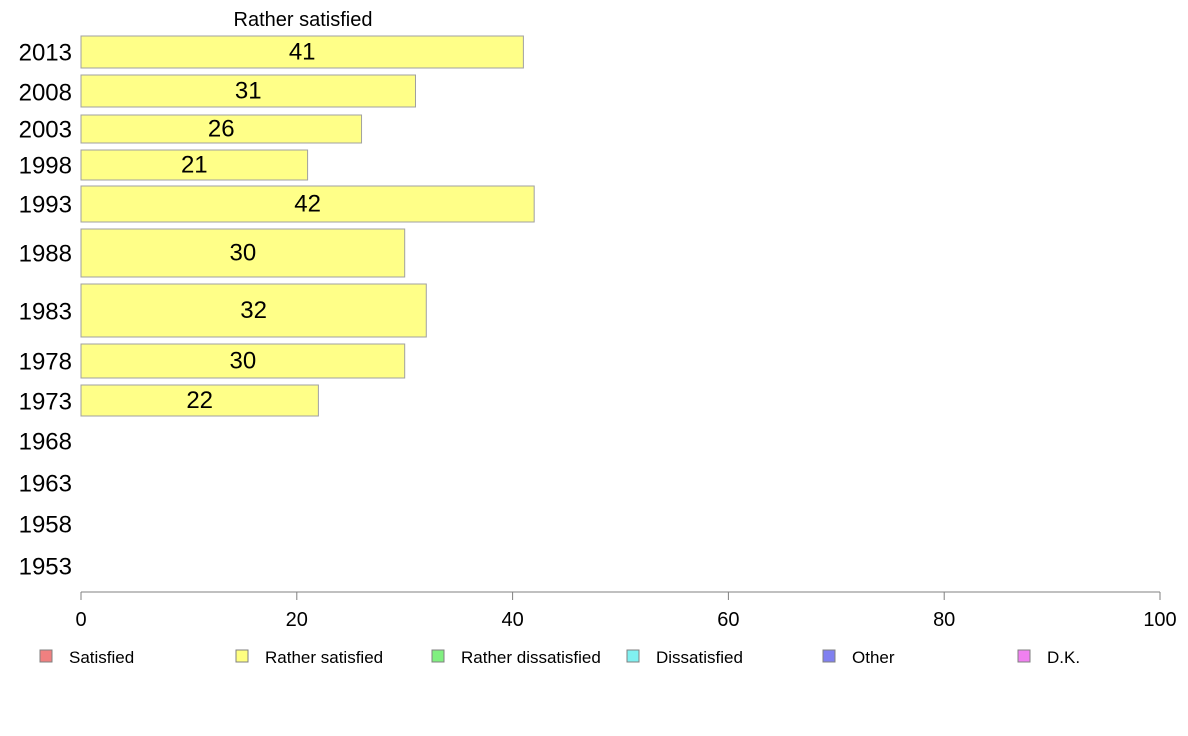 The height and width of the screenshot is (736, 1188). I want to click on year-label-1988: 1988, so click(45, 254).